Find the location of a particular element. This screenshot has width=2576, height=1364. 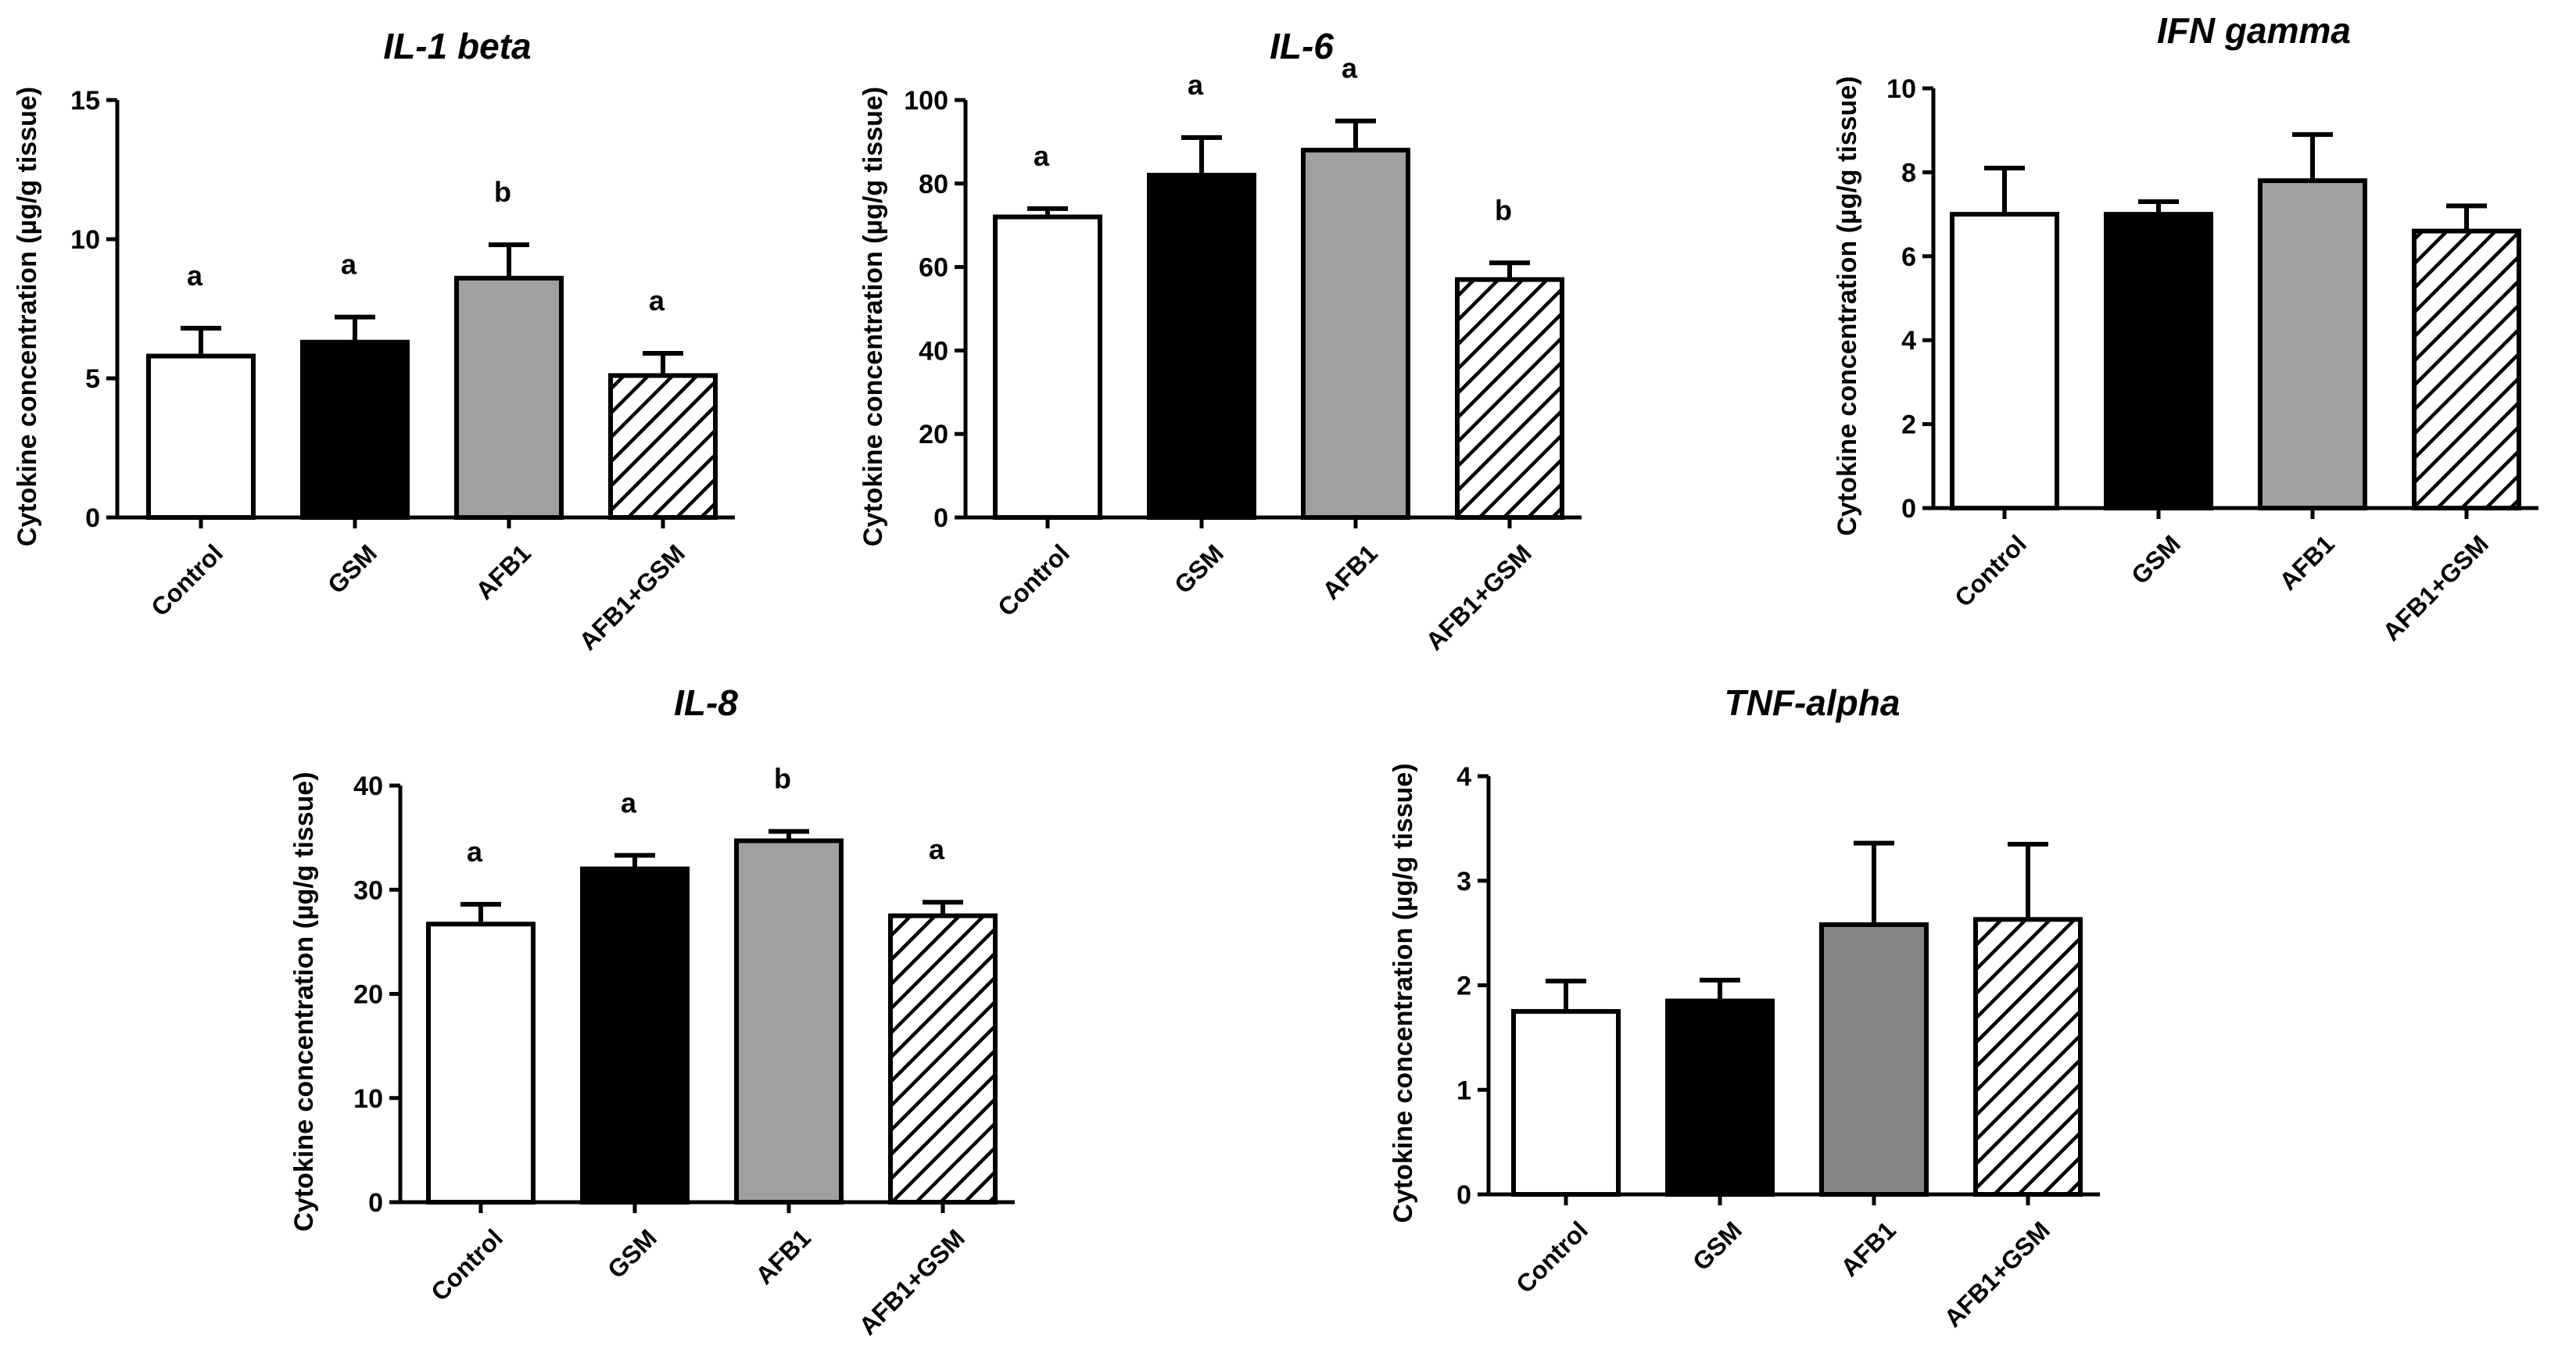

y-tick-label: 100 is located at coordinates (926, 101).